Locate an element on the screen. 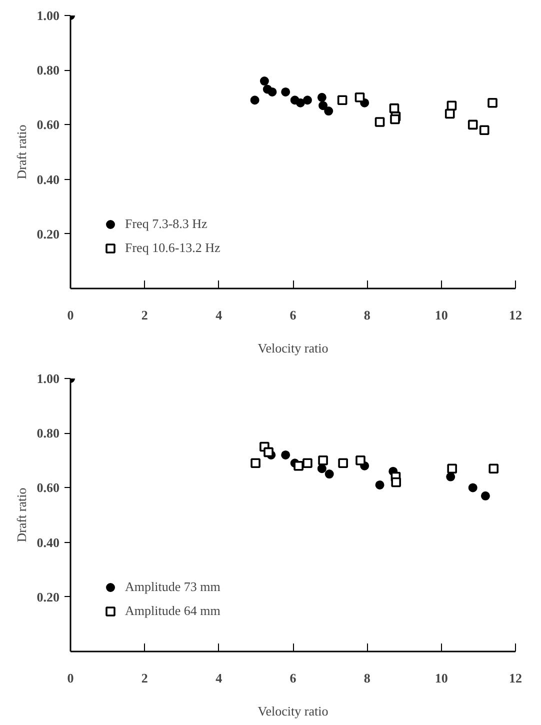 This screenshot has width=541, height=725. legend-label: Amplitude 64 mm is located at coordinates (172, 611).